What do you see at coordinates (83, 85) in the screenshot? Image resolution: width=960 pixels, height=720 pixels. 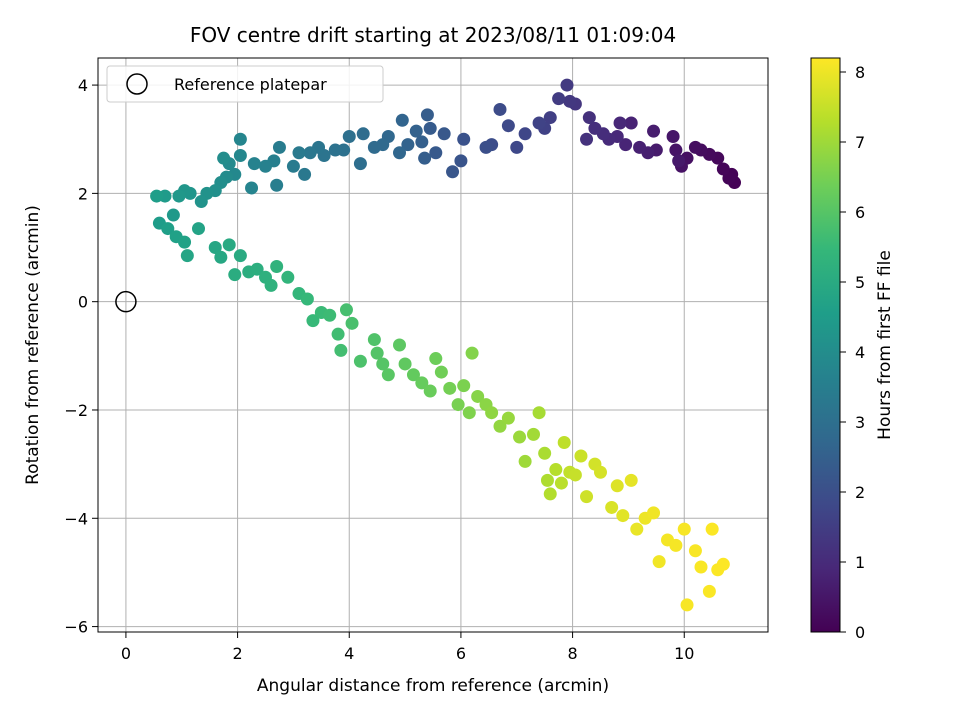 I see `y-tick-label: 4` at bounding box center [83, 85].